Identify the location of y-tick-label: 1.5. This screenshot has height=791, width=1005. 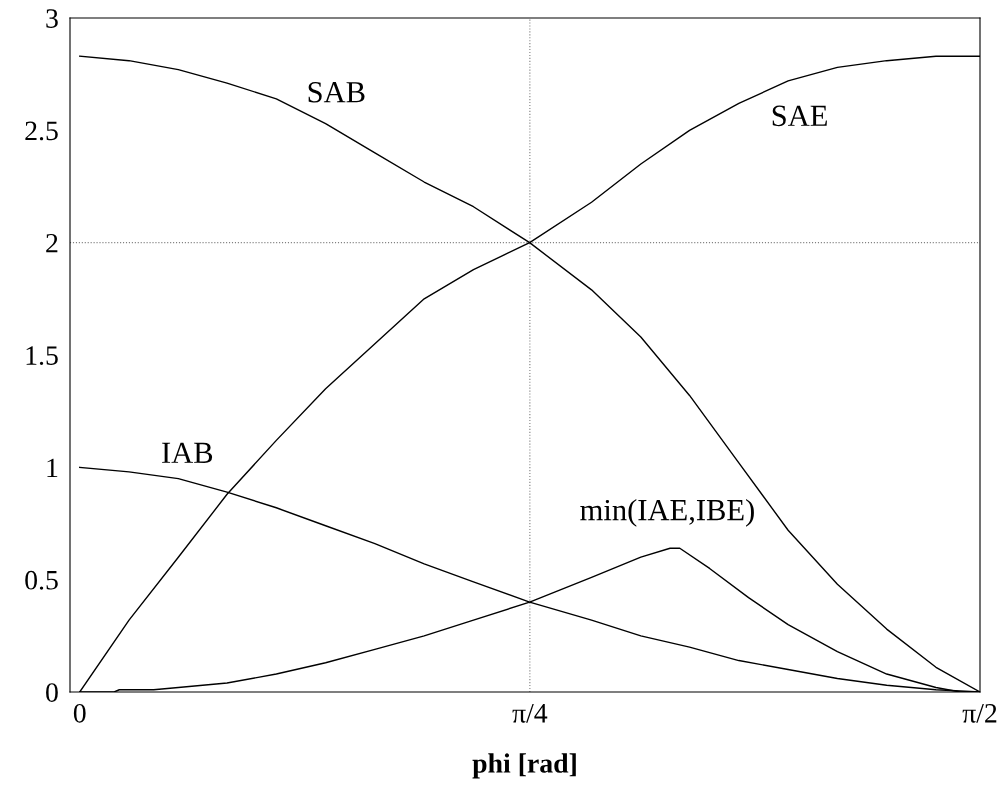
(42, 356).